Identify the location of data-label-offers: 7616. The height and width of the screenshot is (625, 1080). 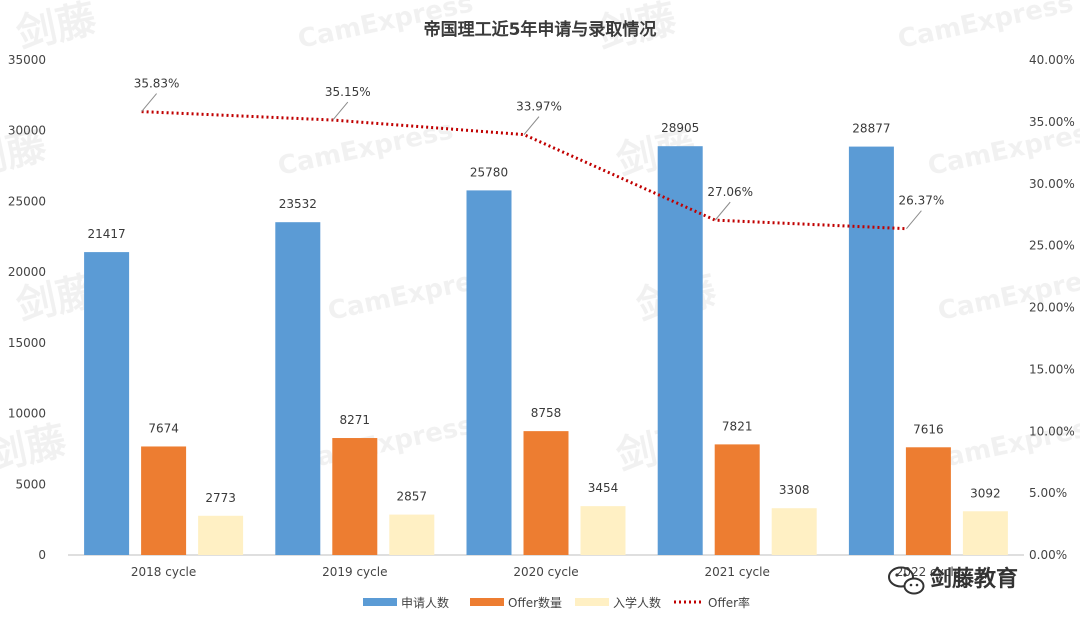
(928, 429).